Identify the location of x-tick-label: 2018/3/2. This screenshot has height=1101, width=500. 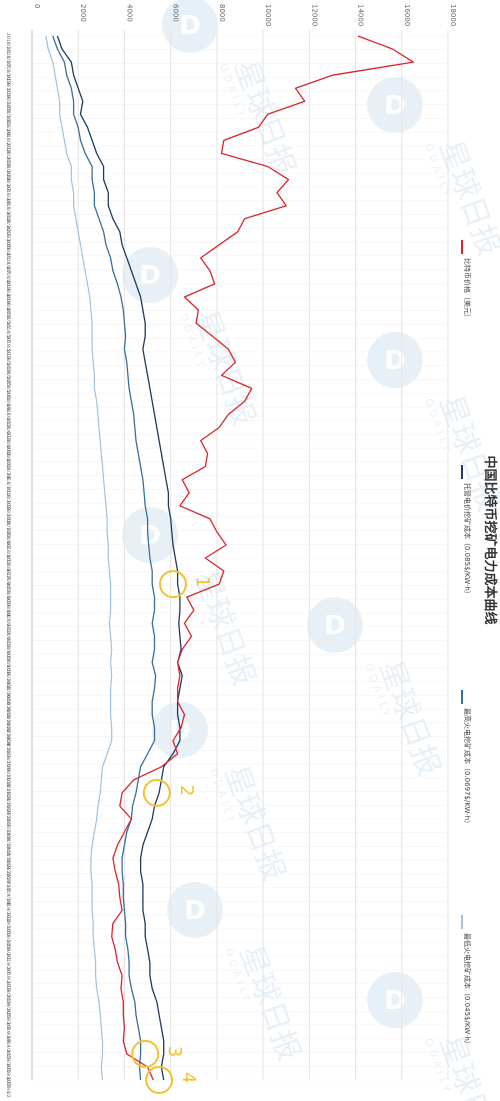
(8, 180).